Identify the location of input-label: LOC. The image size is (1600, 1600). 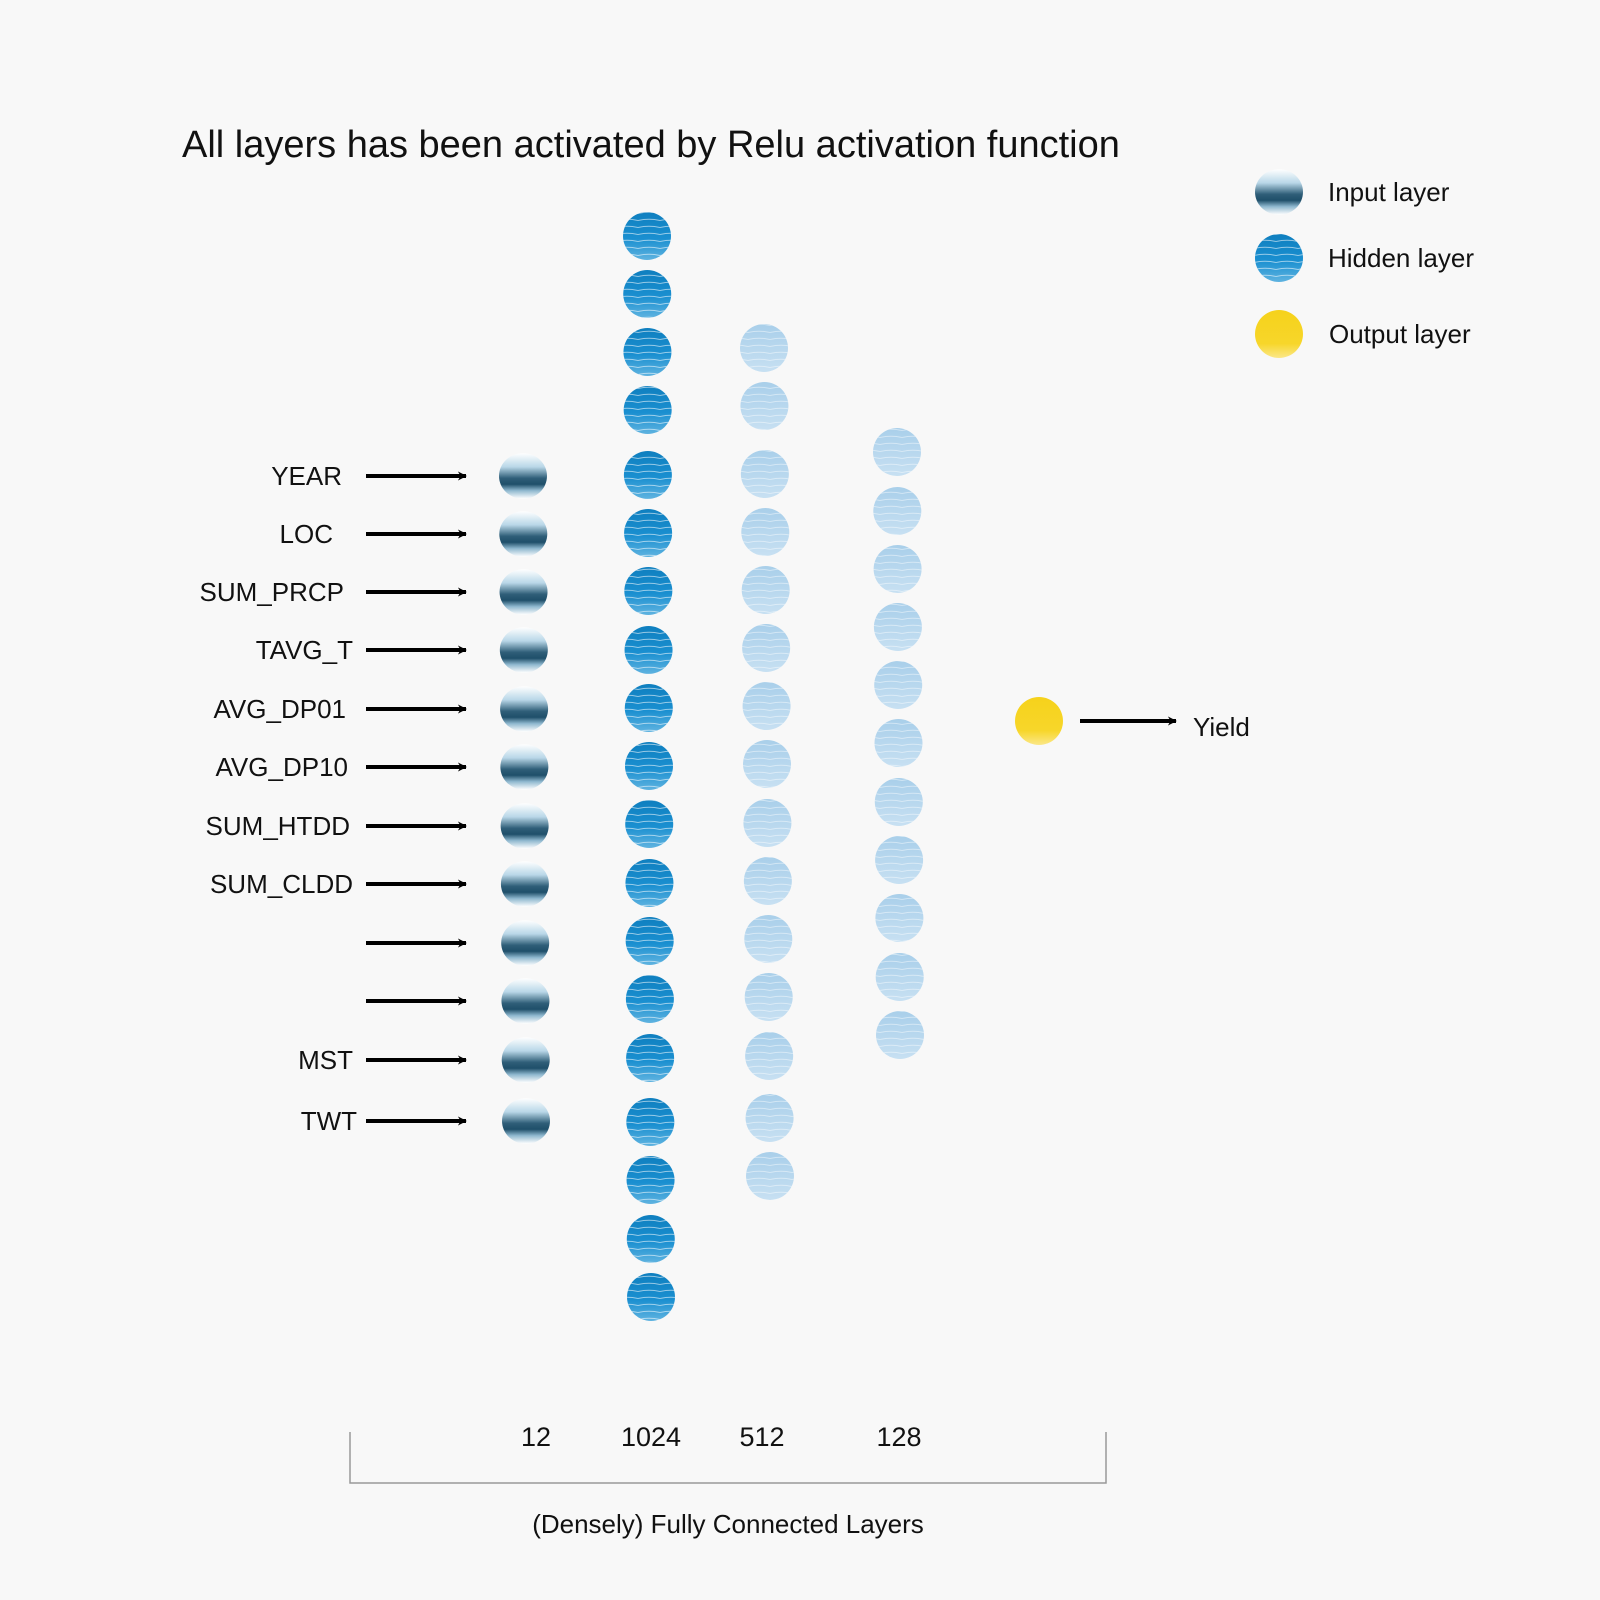
(306, 534).